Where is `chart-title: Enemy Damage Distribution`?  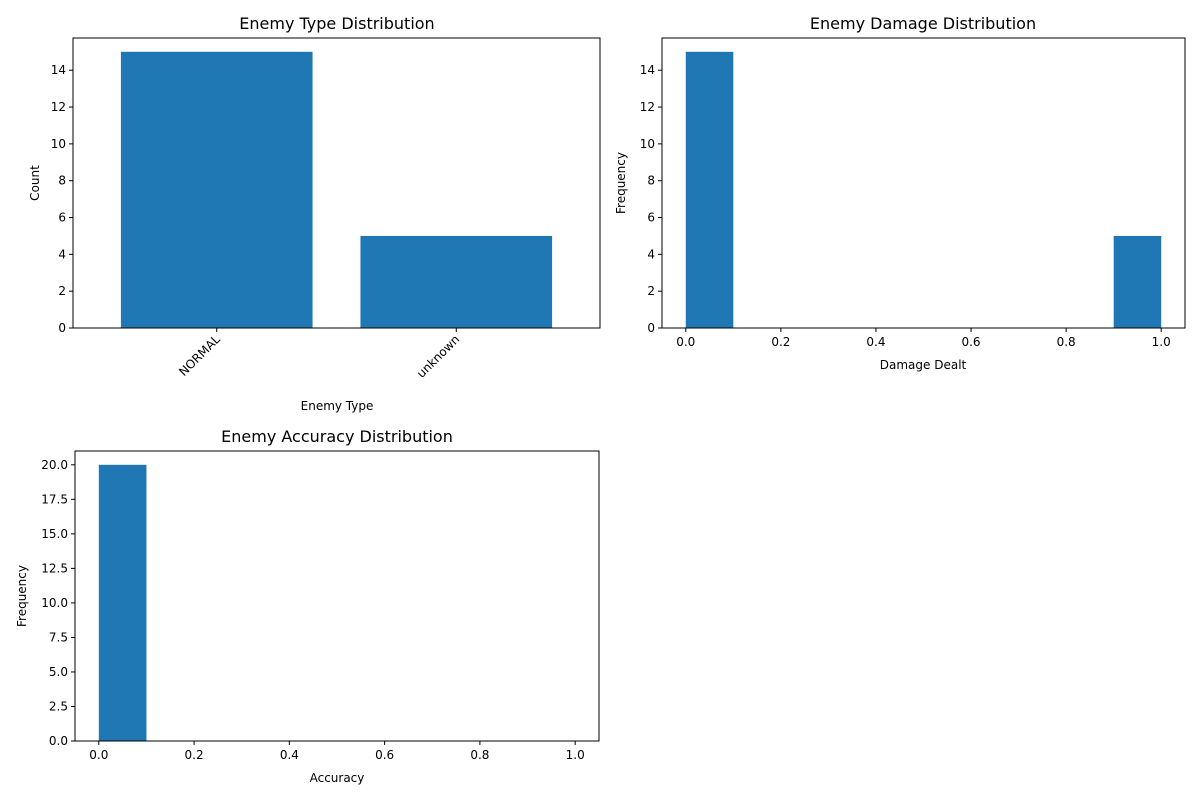
chart-title: Enemy Damage Distribution is located at coordinates (923, 23).